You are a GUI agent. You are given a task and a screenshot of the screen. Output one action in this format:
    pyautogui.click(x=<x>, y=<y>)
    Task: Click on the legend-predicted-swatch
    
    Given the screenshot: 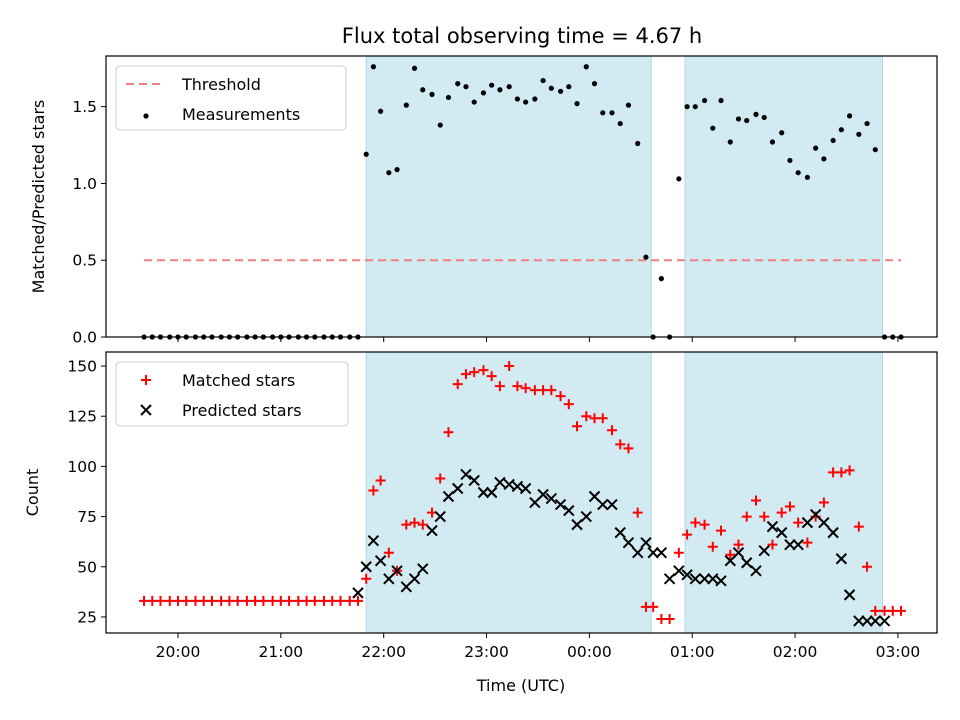 What is the action you would take?
    pyautogui.click(x=146, y=410)
    